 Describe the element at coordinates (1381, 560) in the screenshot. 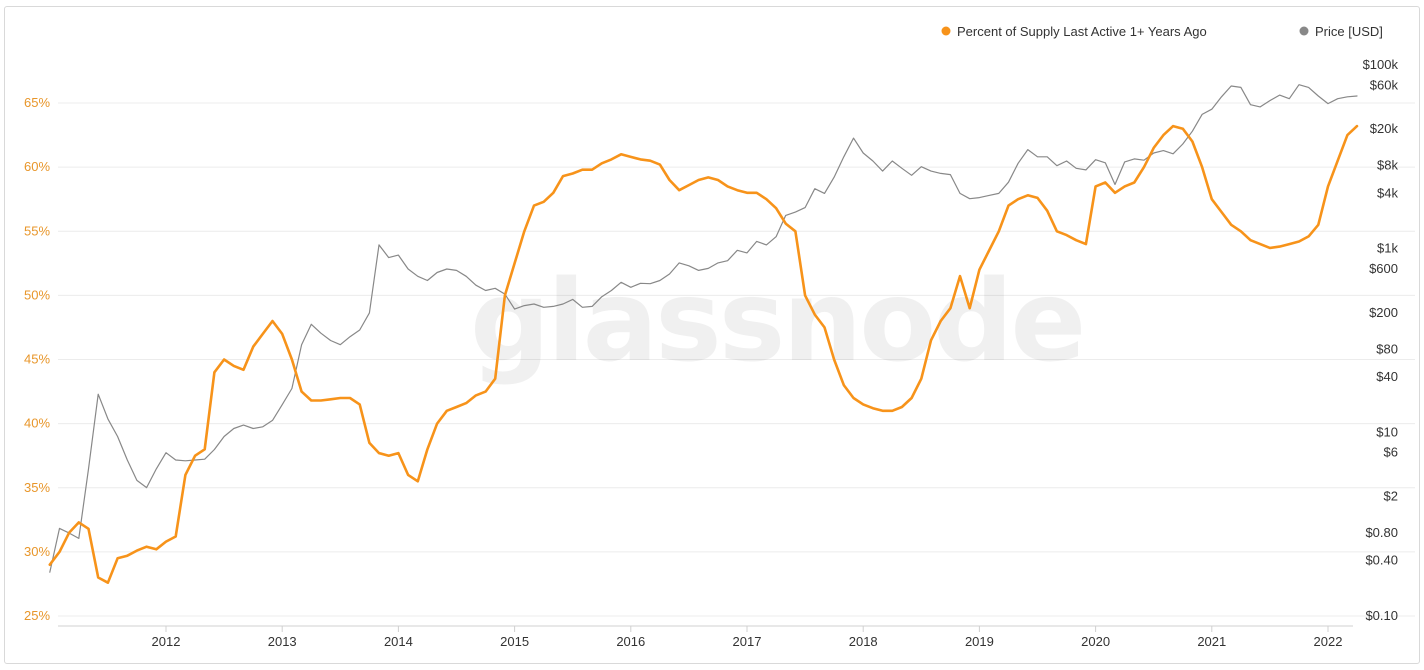

I see `y-right-tick-label: $0.40` at that location.